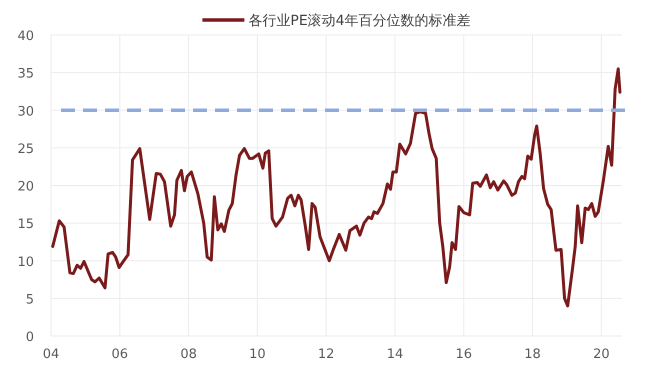 This screenshot has height=375, width=651. What do you see at coordinates (326, 354) in the screenshot?
I see `x-tick-label: 12` at bounding box center [326, 354].